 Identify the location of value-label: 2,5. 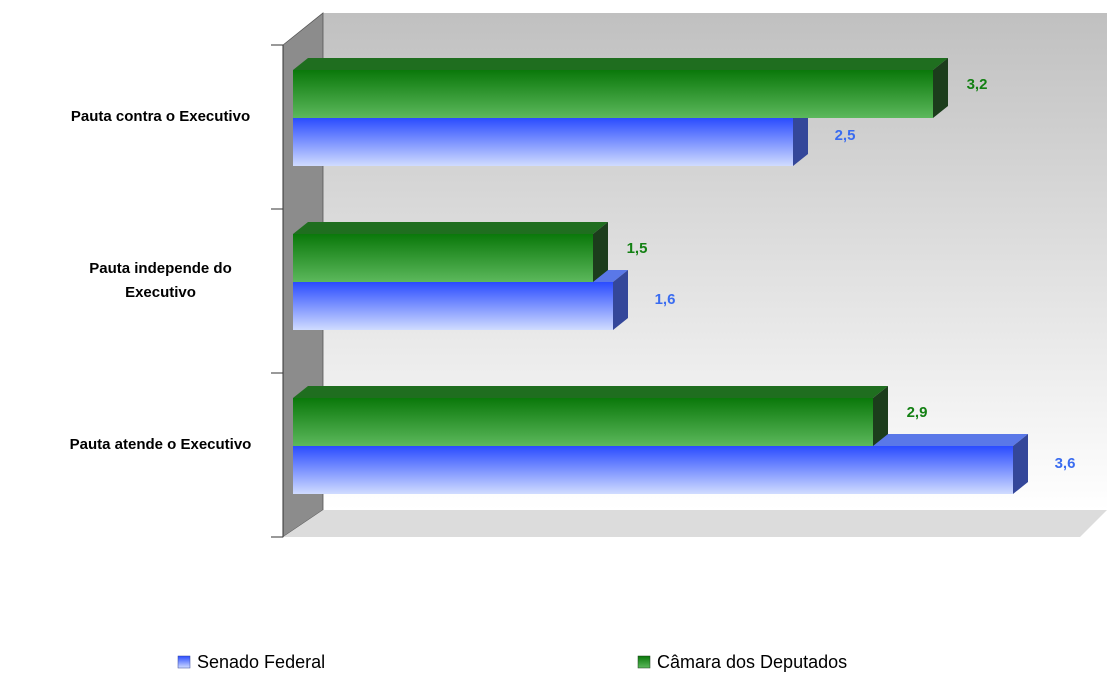
(845, 135).